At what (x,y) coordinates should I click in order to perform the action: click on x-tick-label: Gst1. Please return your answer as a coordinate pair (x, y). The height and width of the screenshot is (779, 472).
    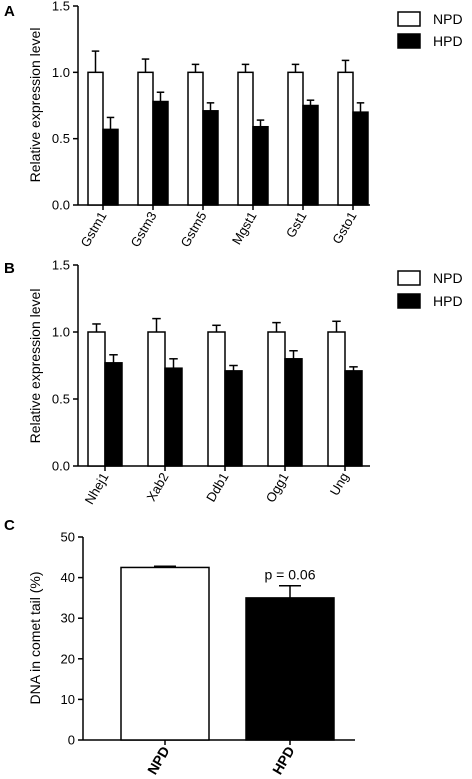
    Looking at the image, I should click on (296, 224).